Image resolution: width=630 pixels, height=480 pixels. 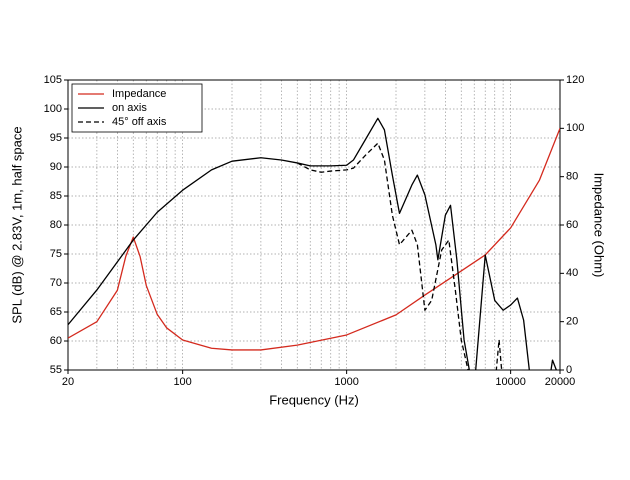 What do you see at coordinates (572, 322) in the screenshot?
I see `y2-tick-label: 20` at bounding box center [572, 322].